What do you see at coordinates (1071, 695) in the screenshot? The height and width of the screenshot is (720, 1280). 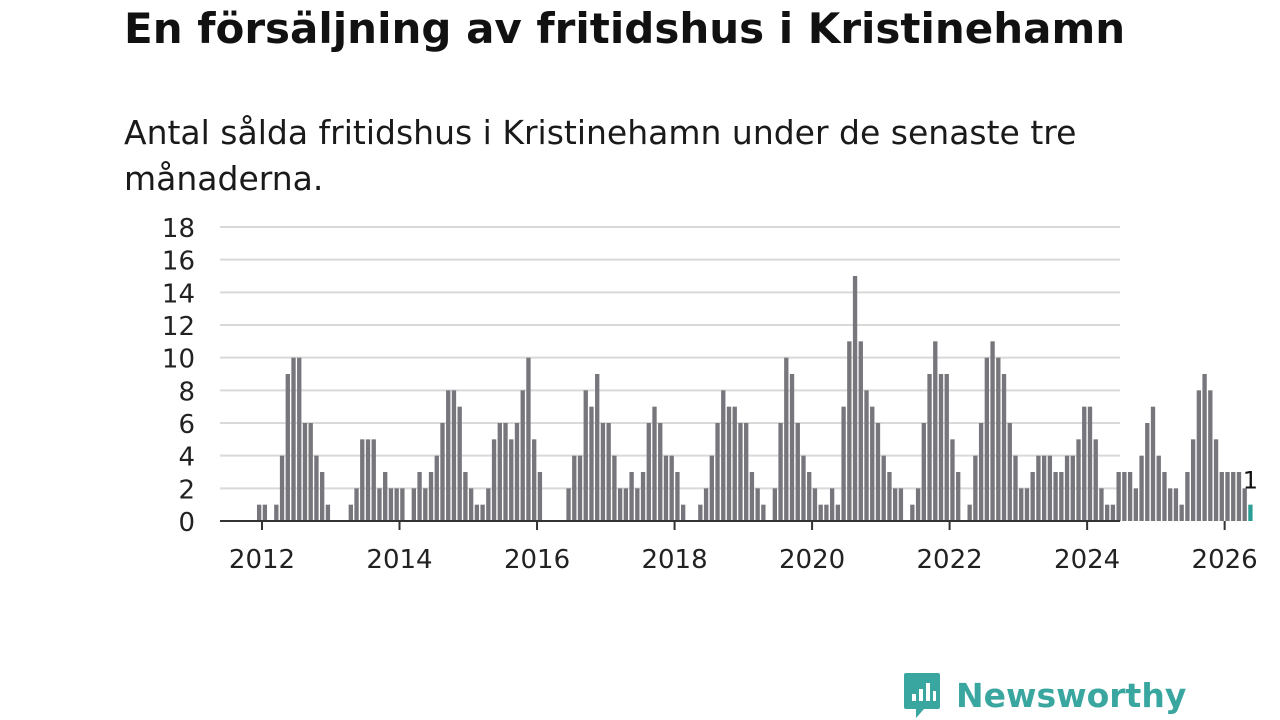 I see `brand-name: Newsworthy` at bounding box center [1071, 695].